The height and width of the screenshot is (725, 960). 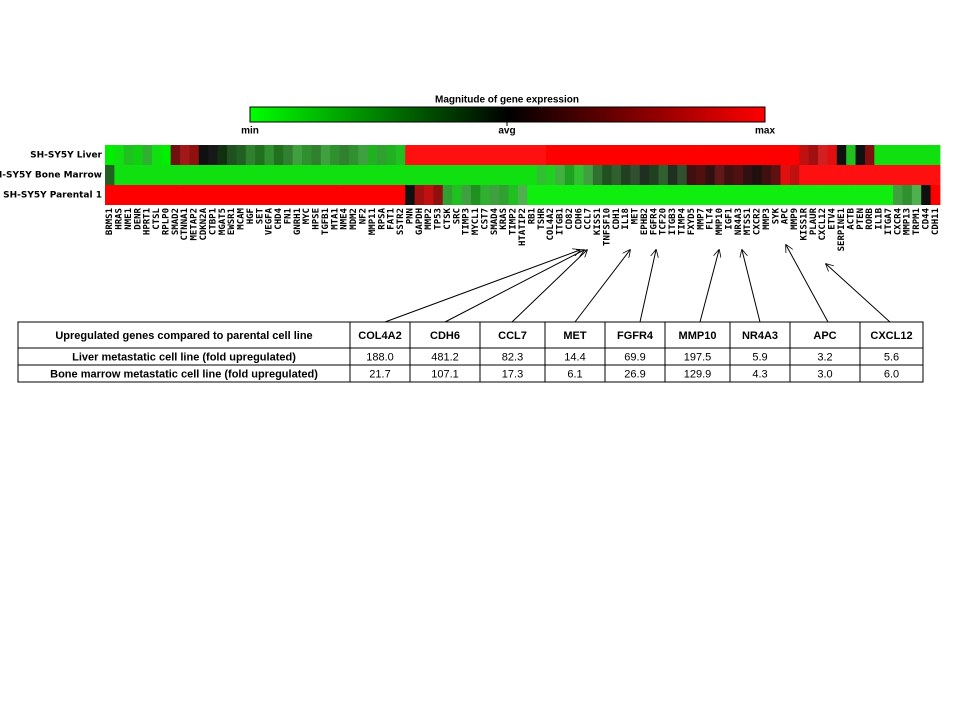 What do you see at coordinates (767, 219) in the screenshot?
I see `gene-label: MMP3` at bounding box center [767, 219].